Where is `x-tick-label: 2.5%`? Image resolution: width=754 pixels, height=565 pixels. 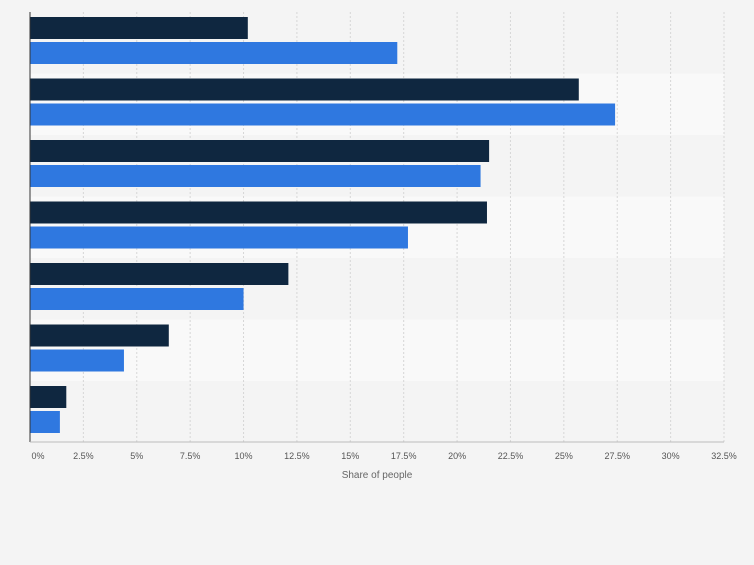
x-tick-label: 2.5% is located at coordinates (83, 456).